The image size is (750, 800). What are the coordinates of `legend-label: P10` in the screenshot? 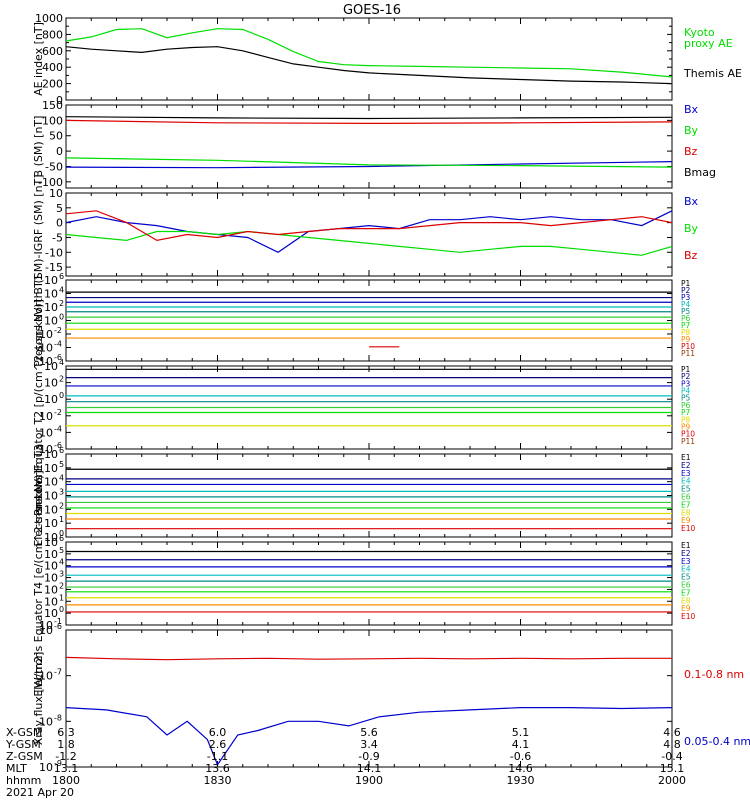 It's located at (688, 434).